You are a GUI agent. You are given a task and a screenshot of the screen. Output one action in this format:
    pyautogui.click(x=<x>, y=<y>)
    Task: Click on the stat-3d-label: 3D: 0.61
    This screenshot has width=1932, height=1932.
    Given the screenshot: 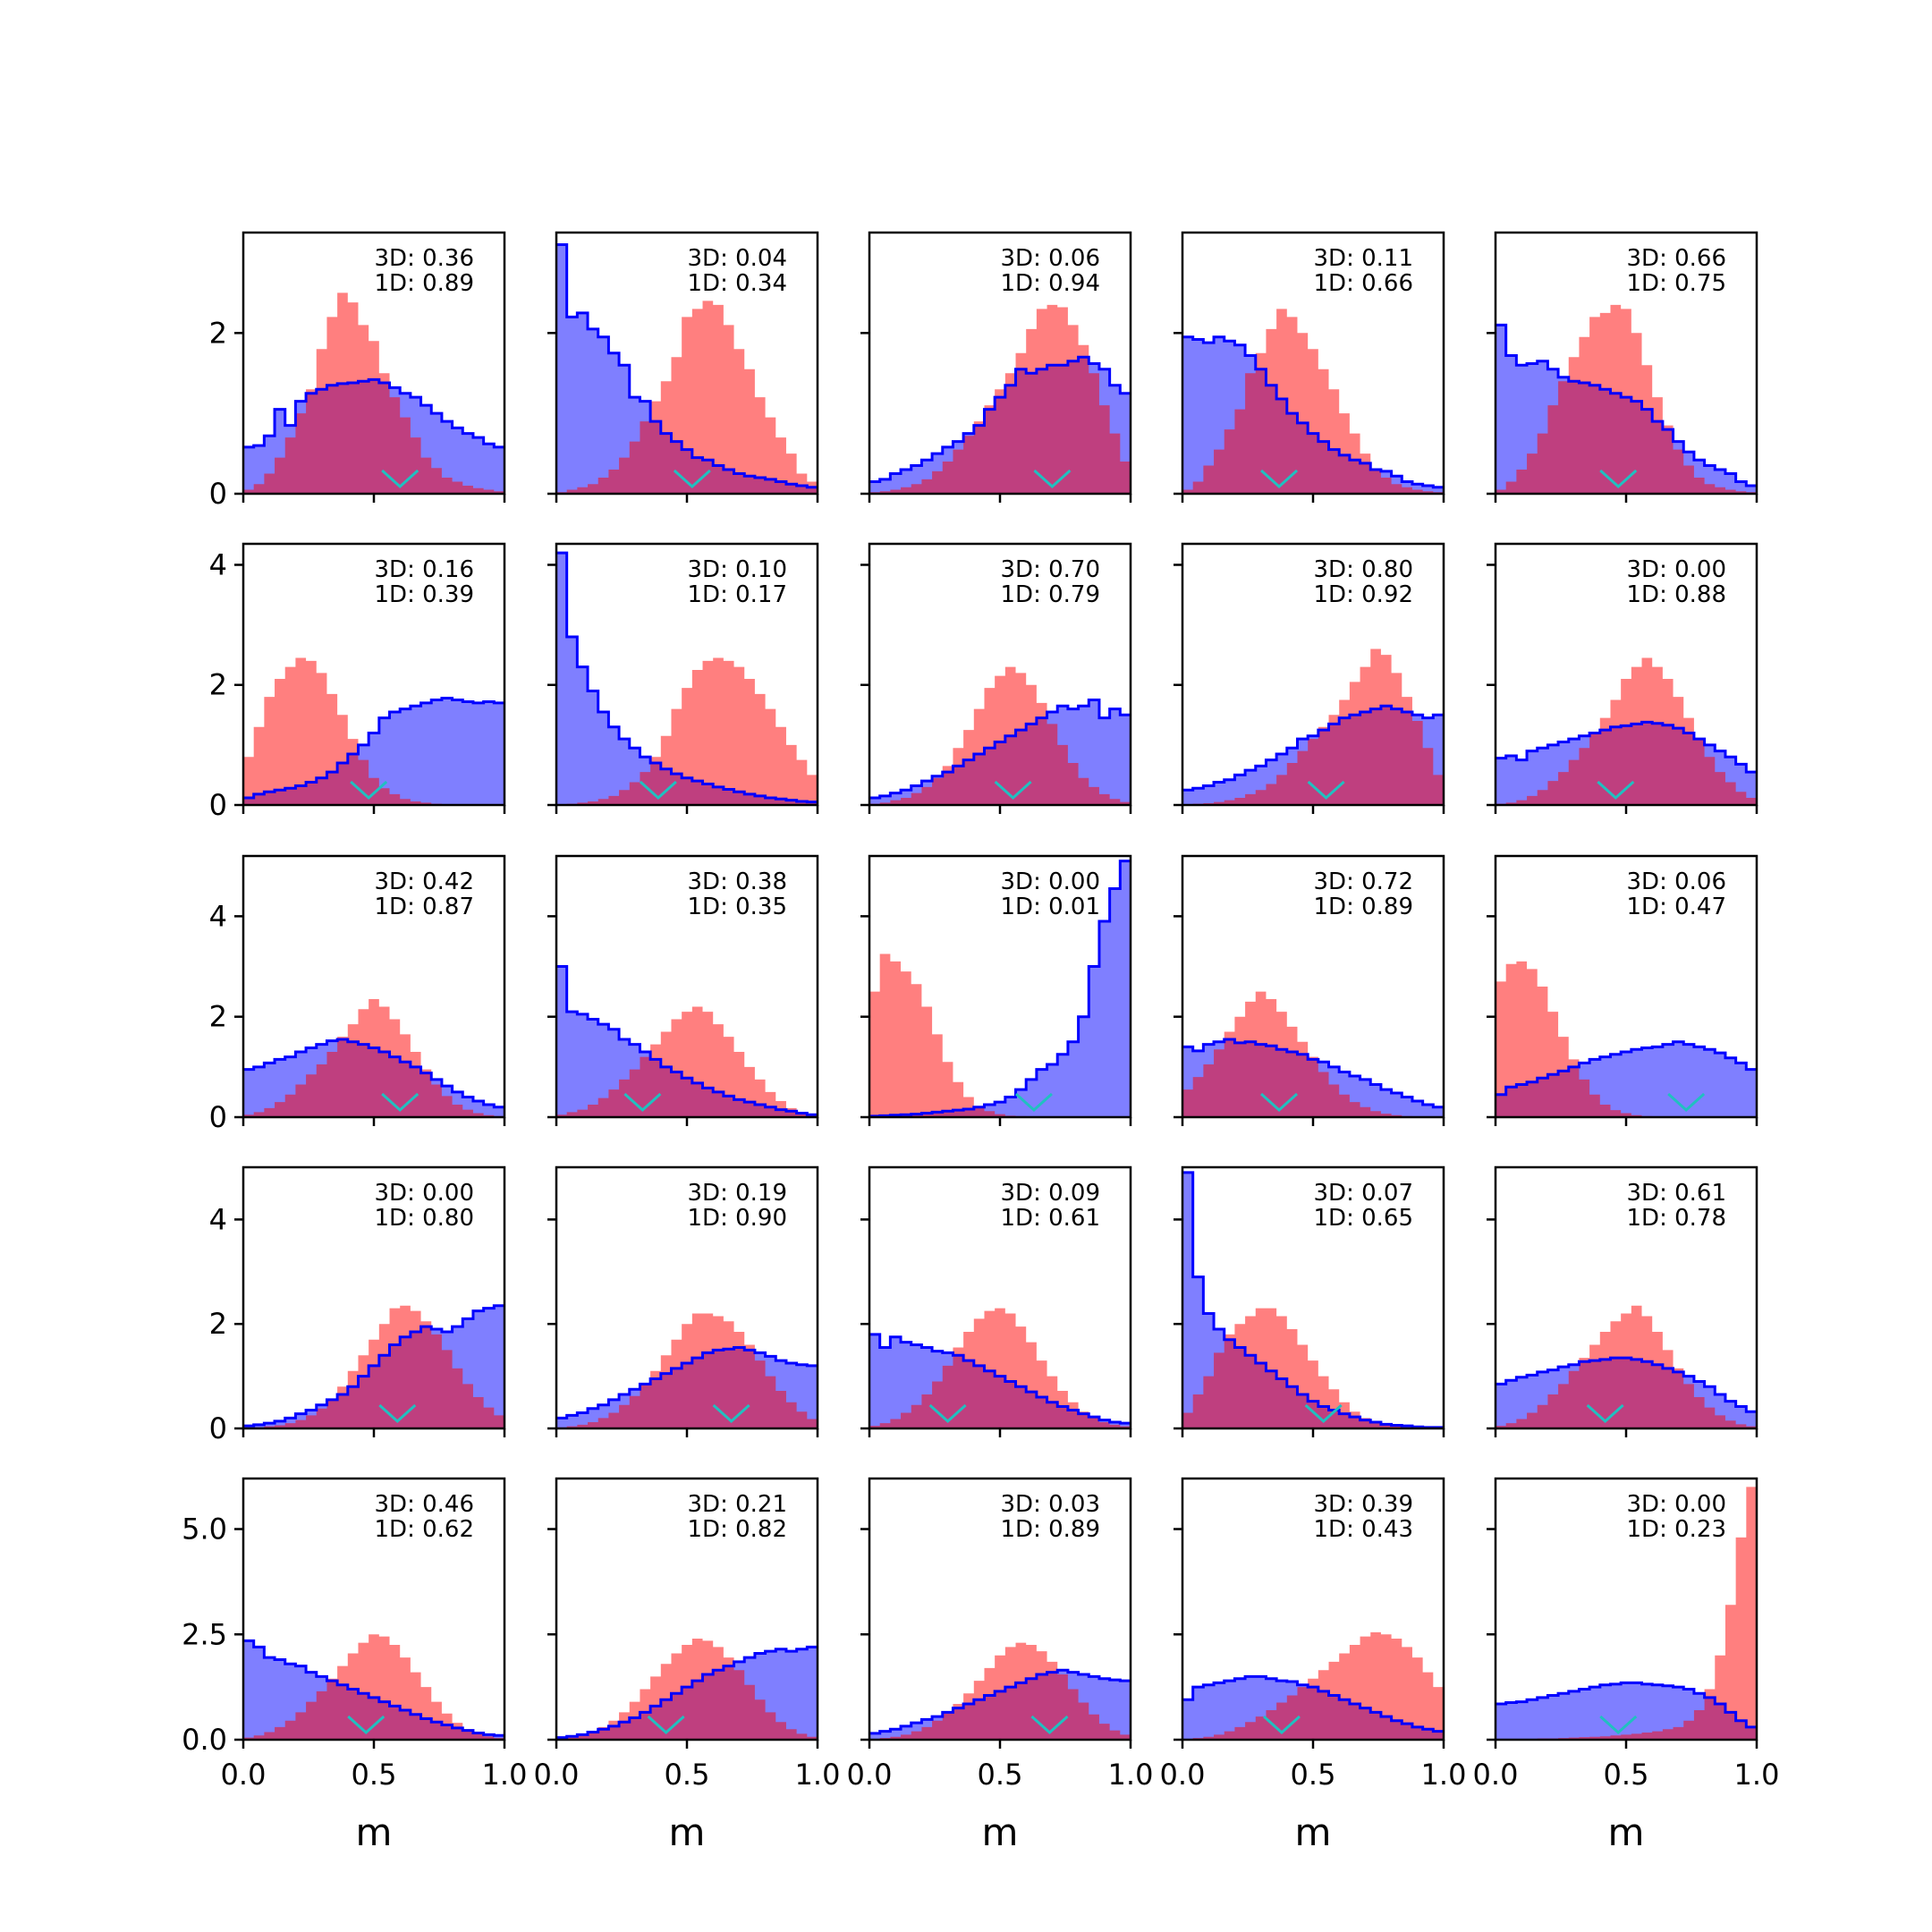 What is the action you would take?
    pyautogui.click(x=1676, y=1193)
    